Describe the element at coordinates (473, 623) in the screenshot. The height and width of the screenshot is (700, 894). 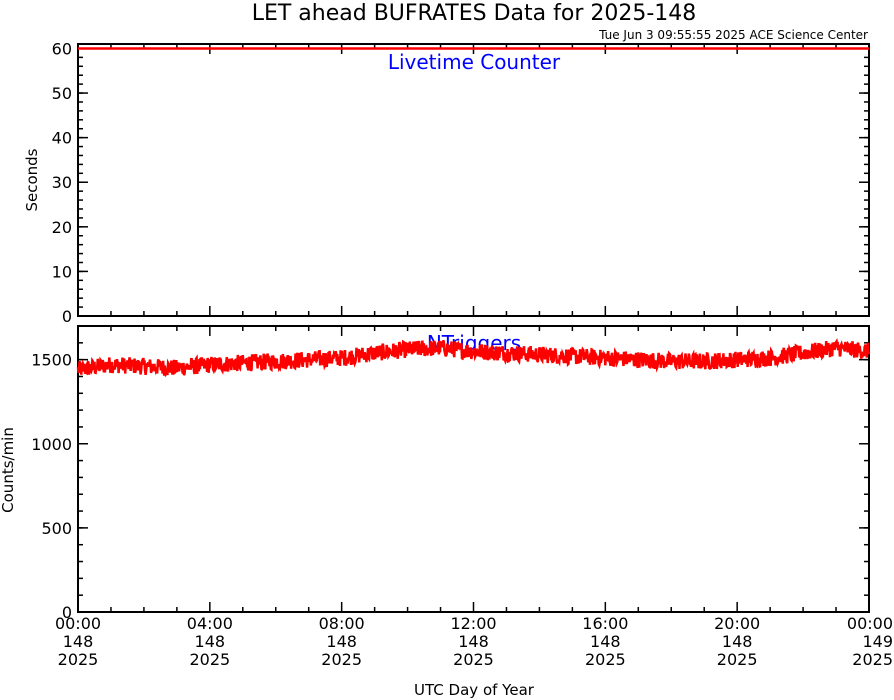
I see `x-tick-label: 12:00` at that location.